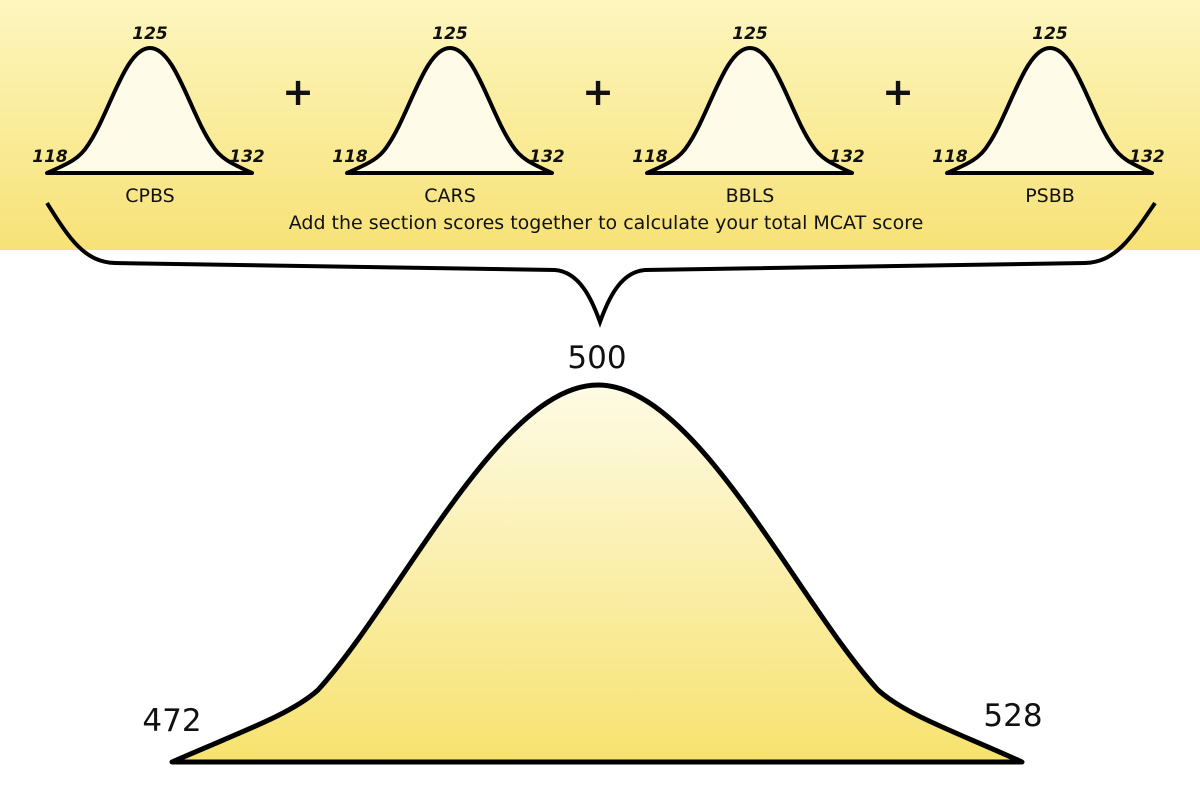 This screenshot has height=800, width=1200. I want to click on total-mid-label: 500, so click(596, 358).